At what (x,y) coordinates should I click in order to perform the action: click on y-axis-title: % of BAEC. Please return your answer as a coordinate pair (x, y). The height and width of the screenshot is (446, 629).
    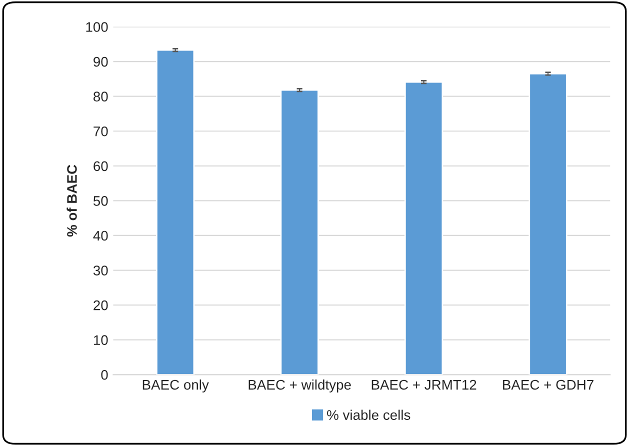
    Looking at the image, I should click on (71, 200).